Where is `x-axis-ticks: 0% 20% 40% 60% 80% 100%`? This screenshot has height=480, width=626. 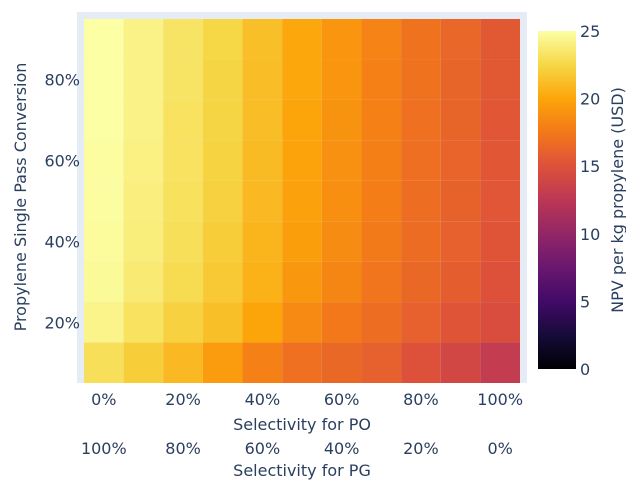
x-axis-ticks: 0% 20% 40% 60% 80% 100% is located at coordinates (307, 399).